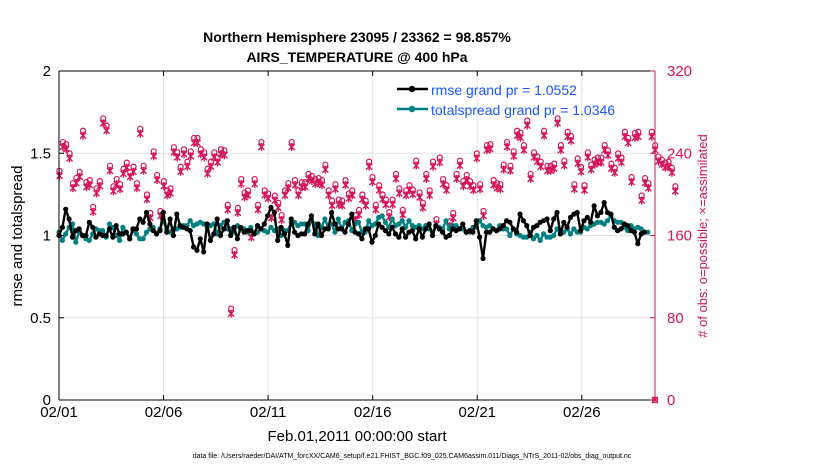  What do you see at coordinates (373, 412) in the screenshot?
I see `x-tick-label: 02/16` at bounding box center [373, 412].